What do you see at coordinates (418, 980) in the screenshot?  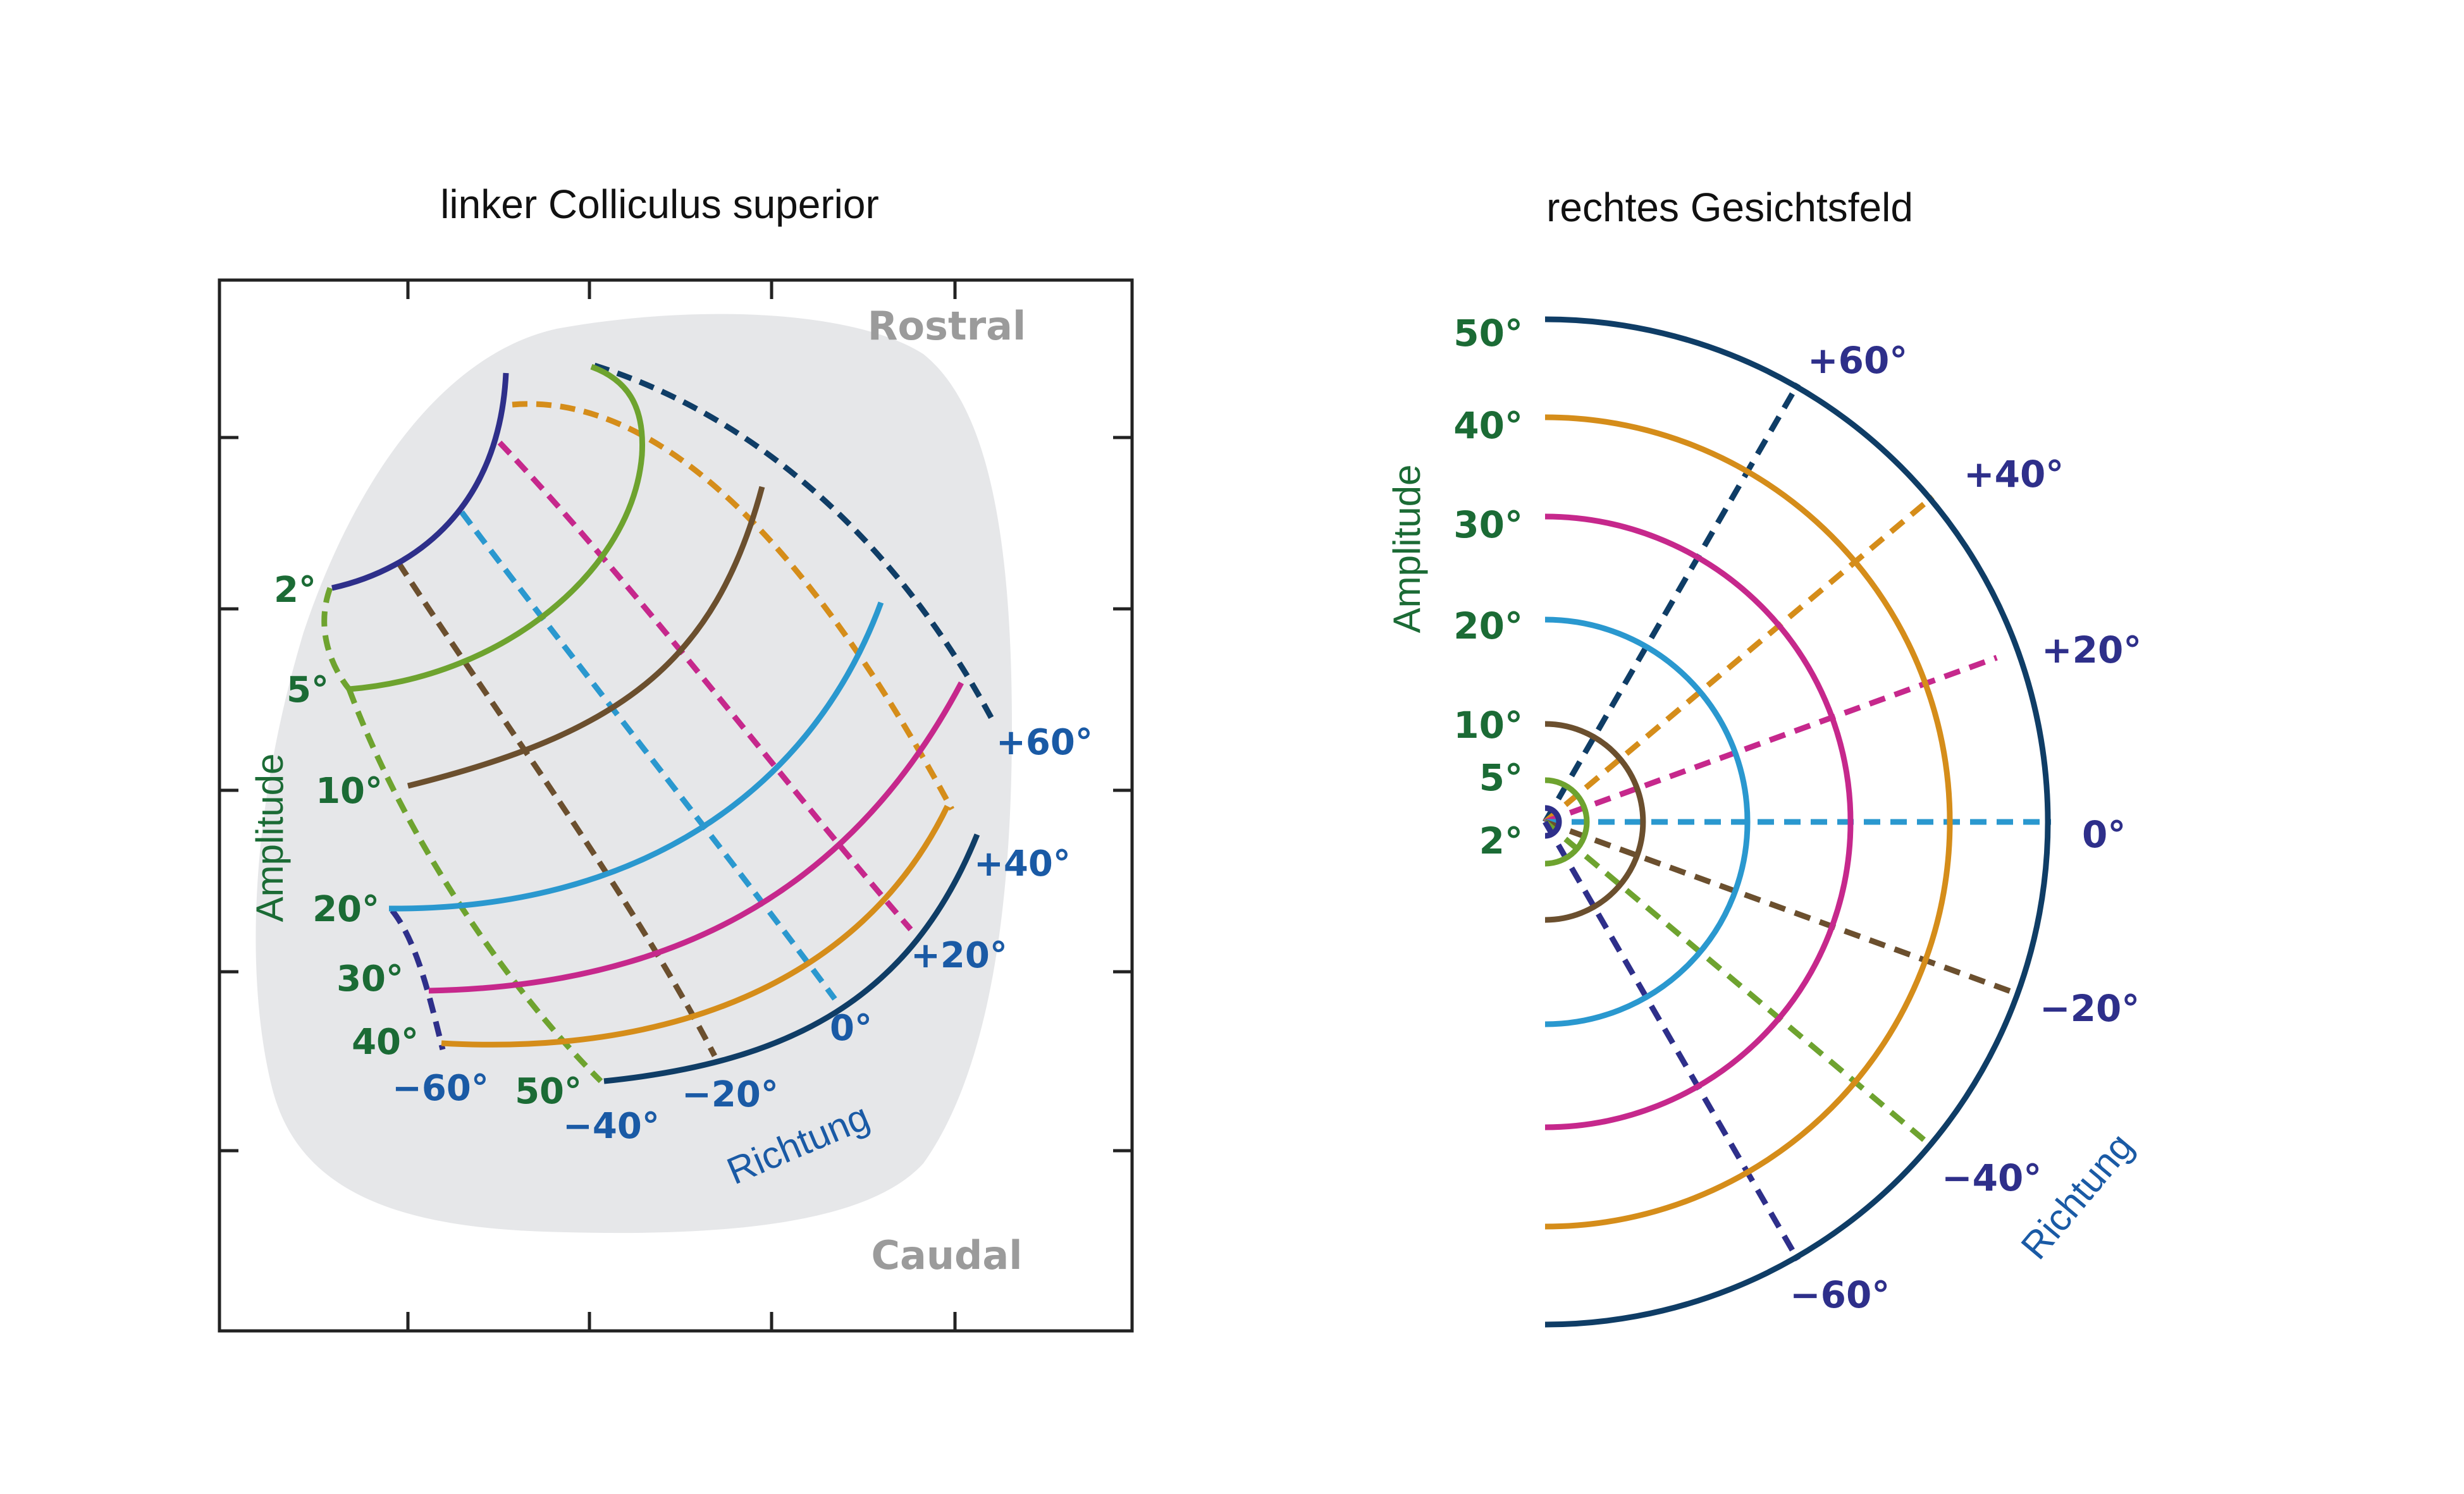 I see `iso-direction-minus60` at bounding box center [418, 980].